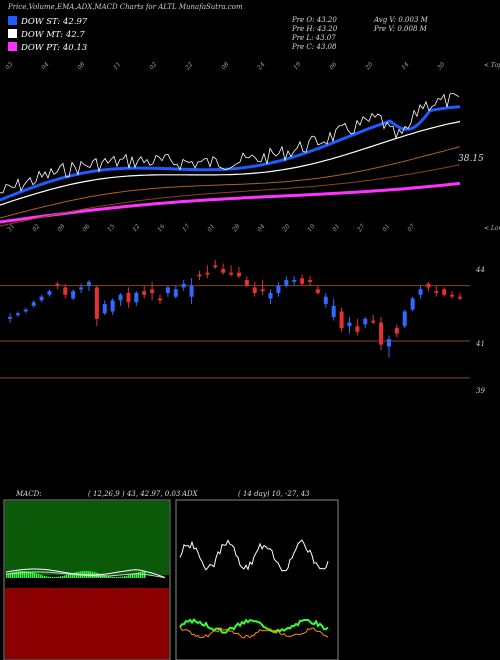  What do you see at coordinates (111, 228) in the screenshot?
I see `bottom-date-label: 15` at bounding box center [111, 228].